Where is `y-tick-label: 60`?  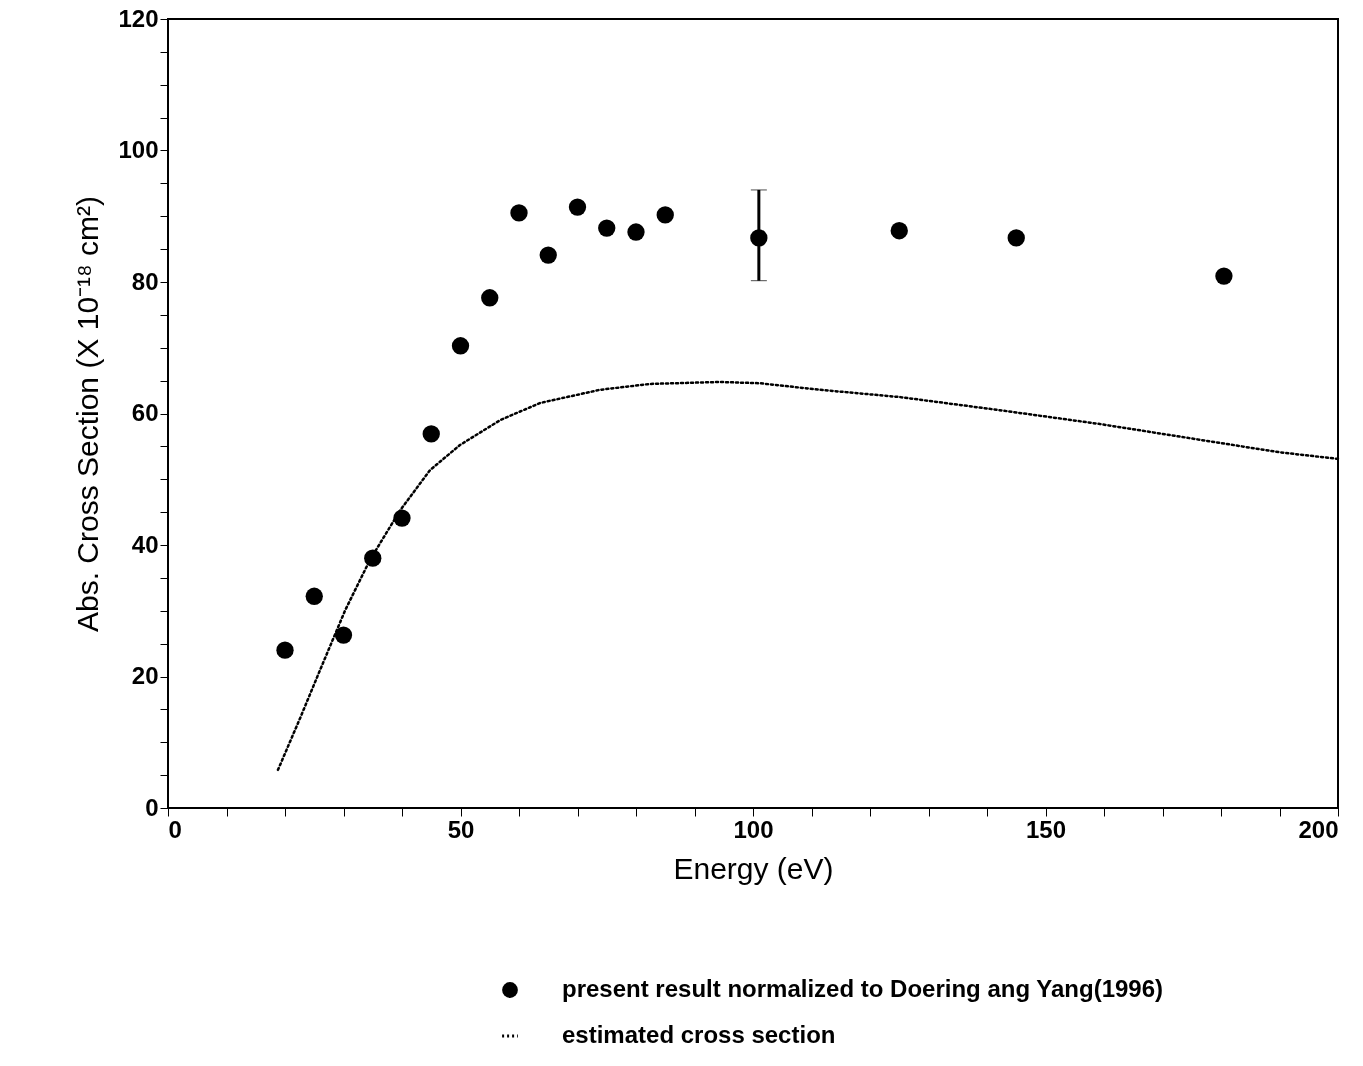 y-tick-label: 60 is located at coordinates (145, 412).